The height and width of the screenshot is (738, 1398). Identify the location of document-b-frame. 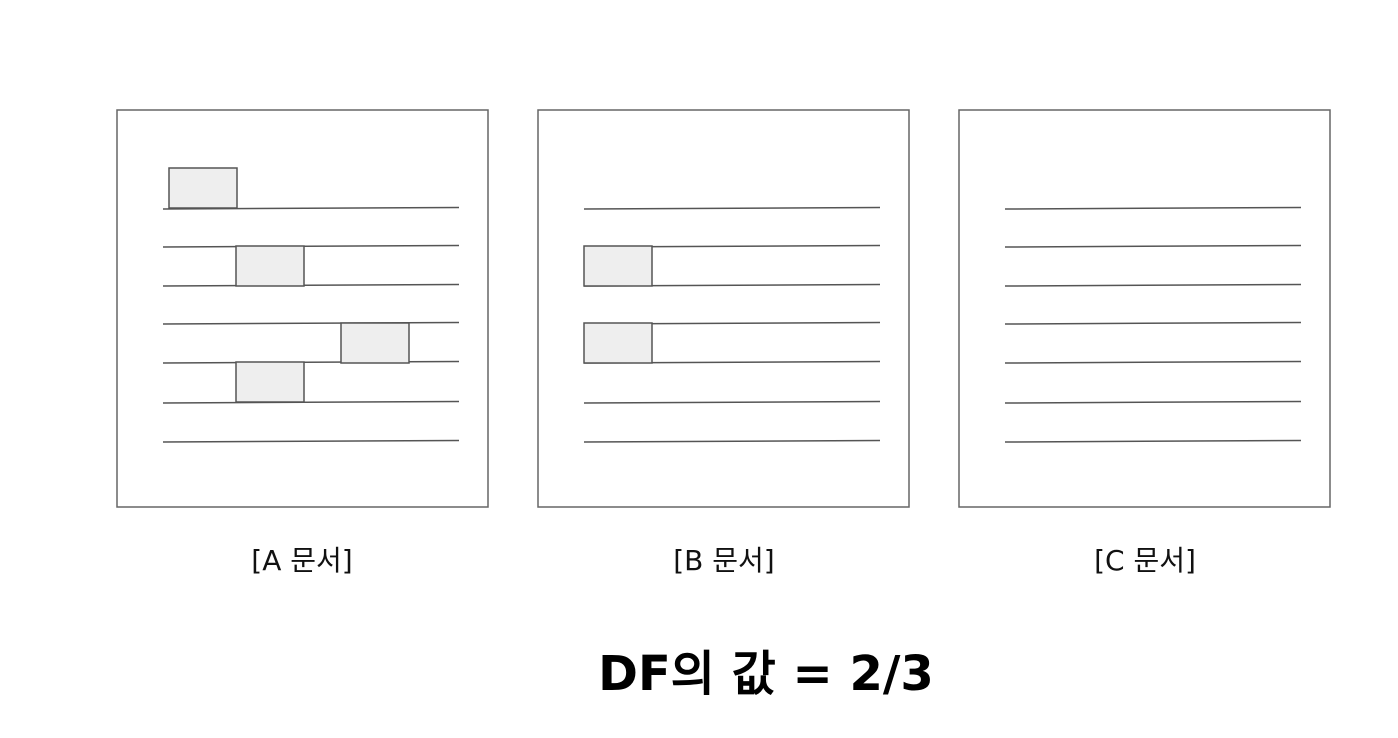
(723, 308).